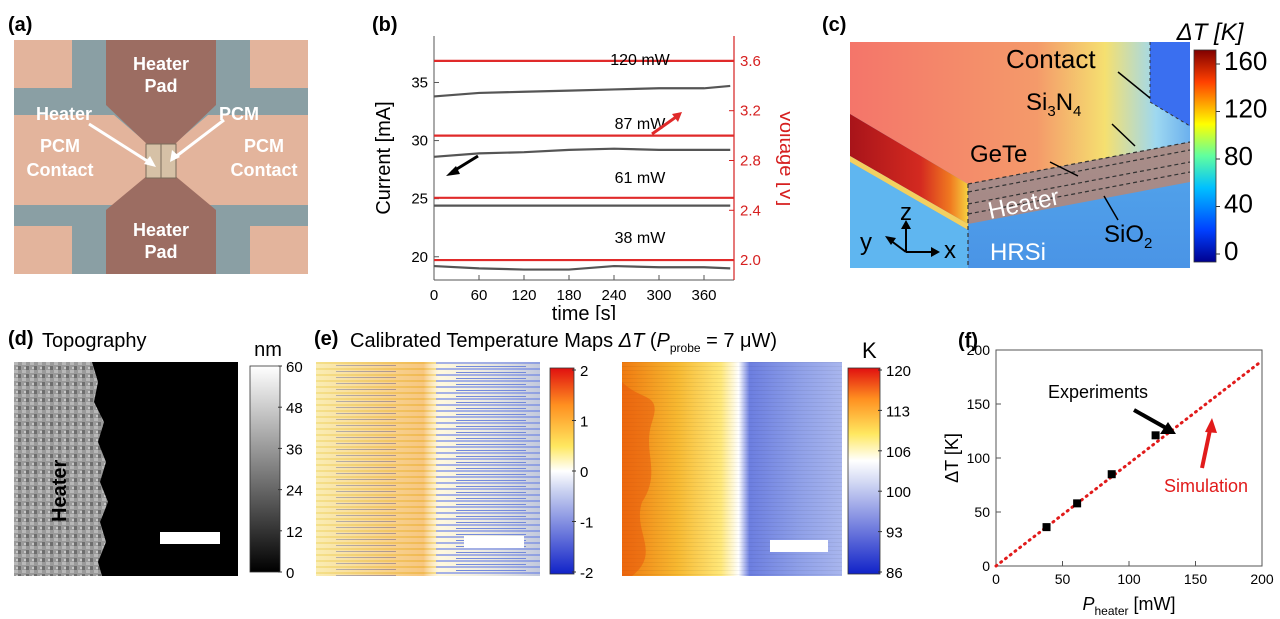 Image resolution: width=1280 pixels, height=619 pixels. I want to click on panel-c-contact-label: Contact, so click(1051, 59).